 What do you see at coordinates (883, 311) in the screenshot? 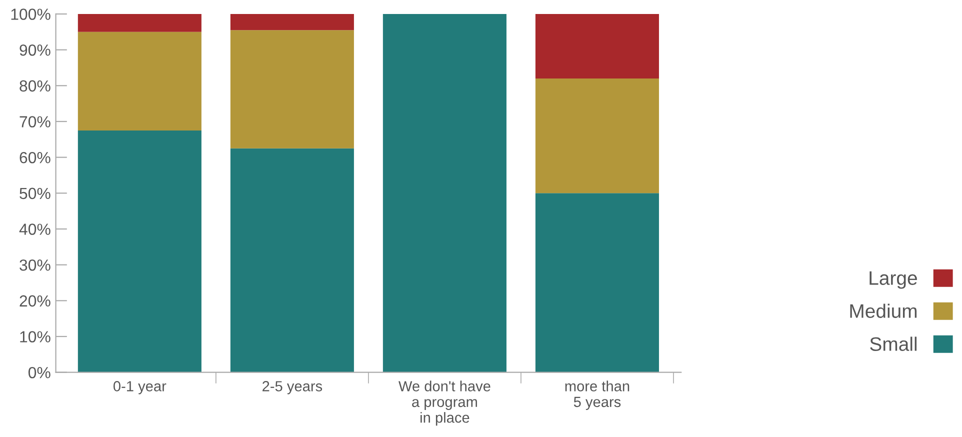
I see `legend-label: Medium` at bounding box center [883, 311].